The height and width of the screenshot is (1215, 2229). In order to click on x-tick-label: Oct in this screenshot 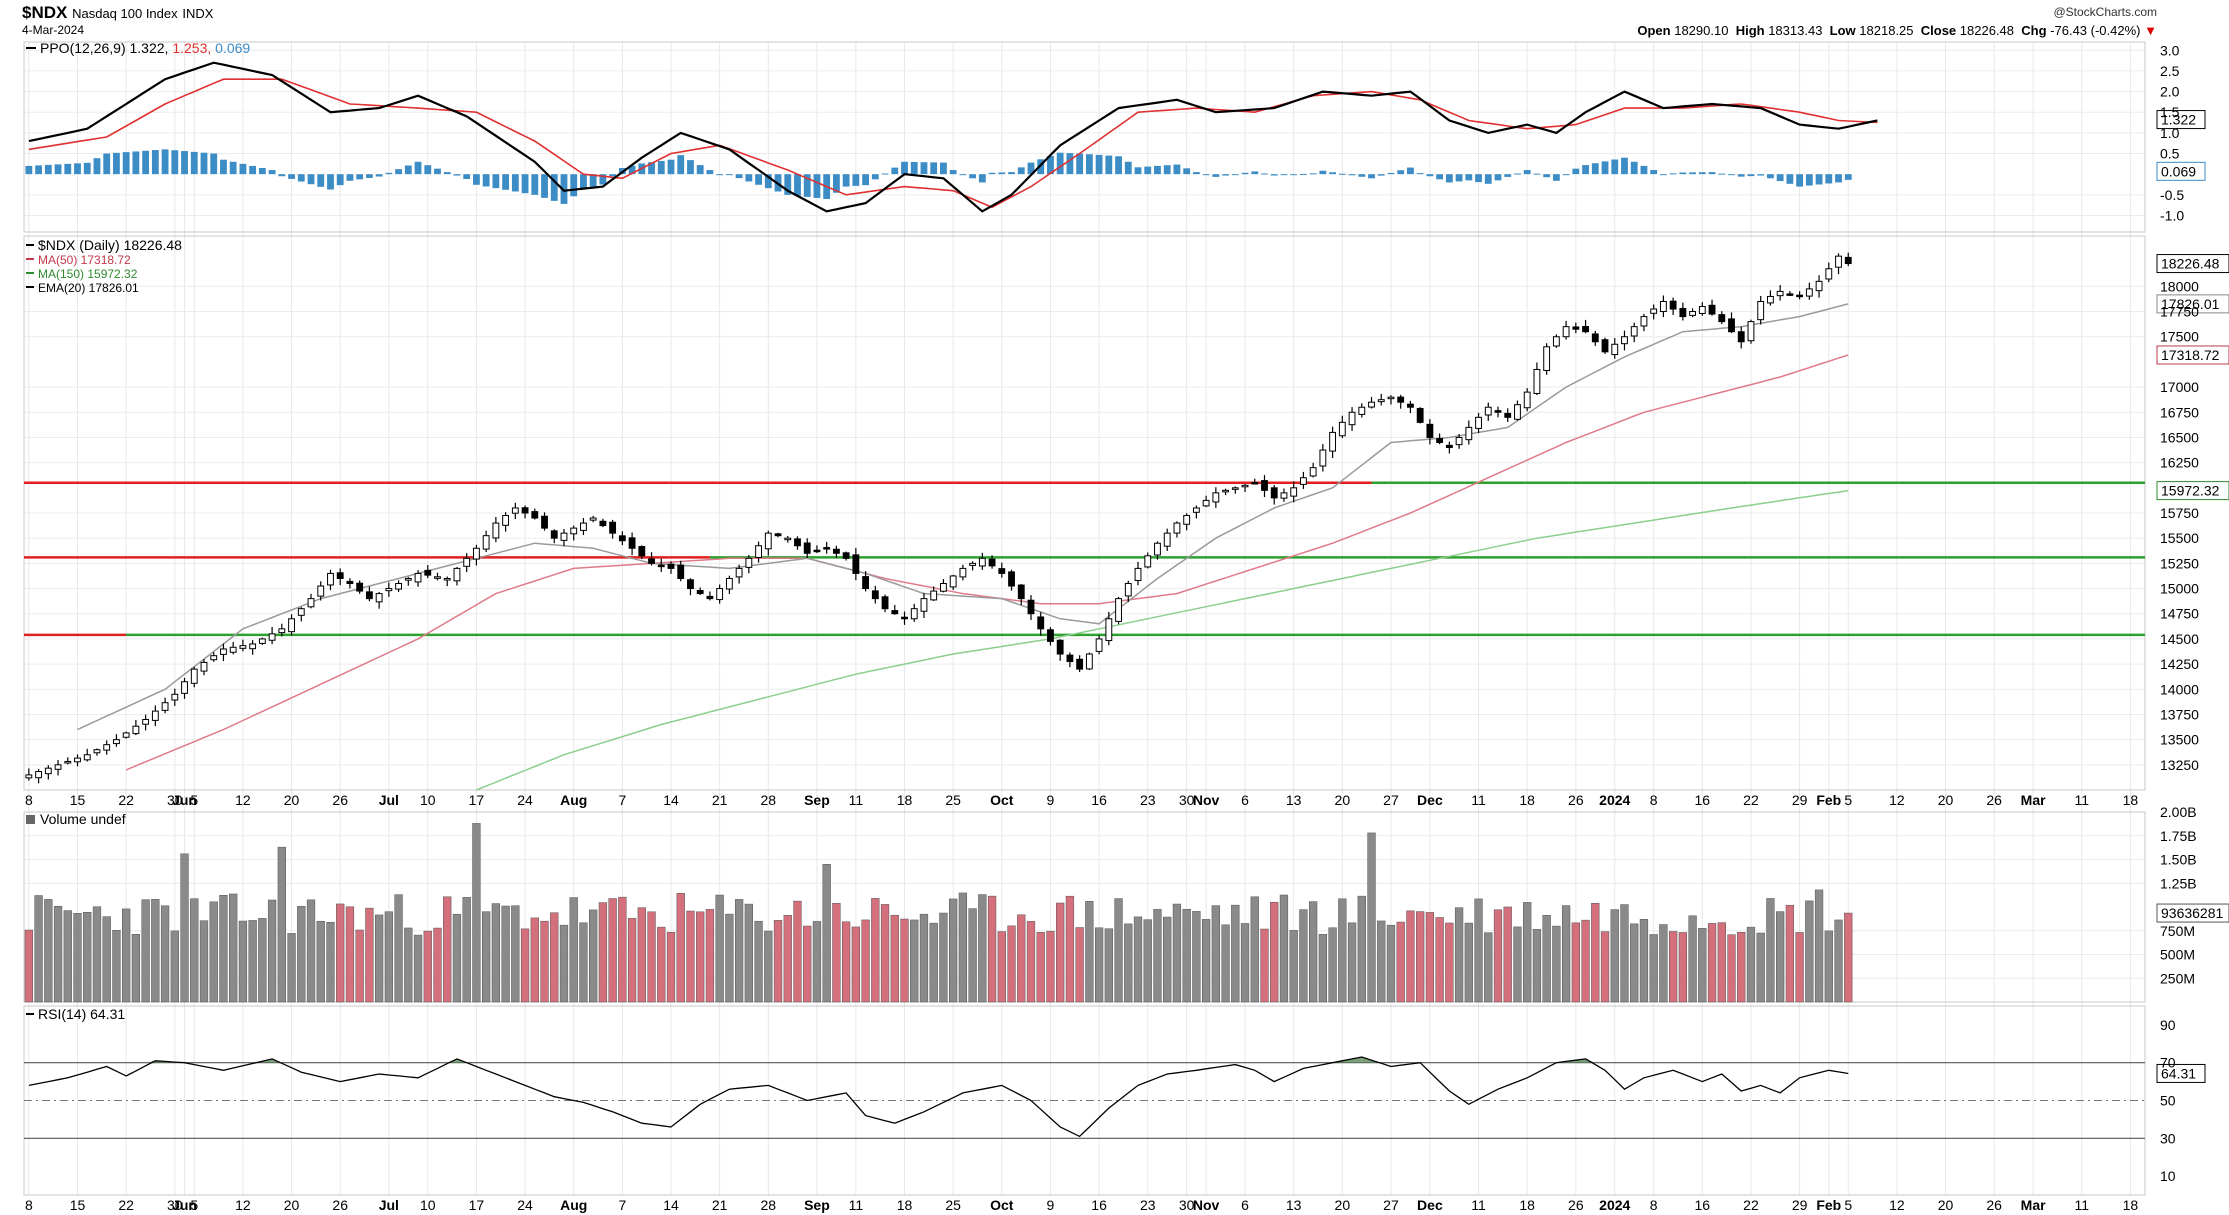, I will do `click(1002, 1205)`.